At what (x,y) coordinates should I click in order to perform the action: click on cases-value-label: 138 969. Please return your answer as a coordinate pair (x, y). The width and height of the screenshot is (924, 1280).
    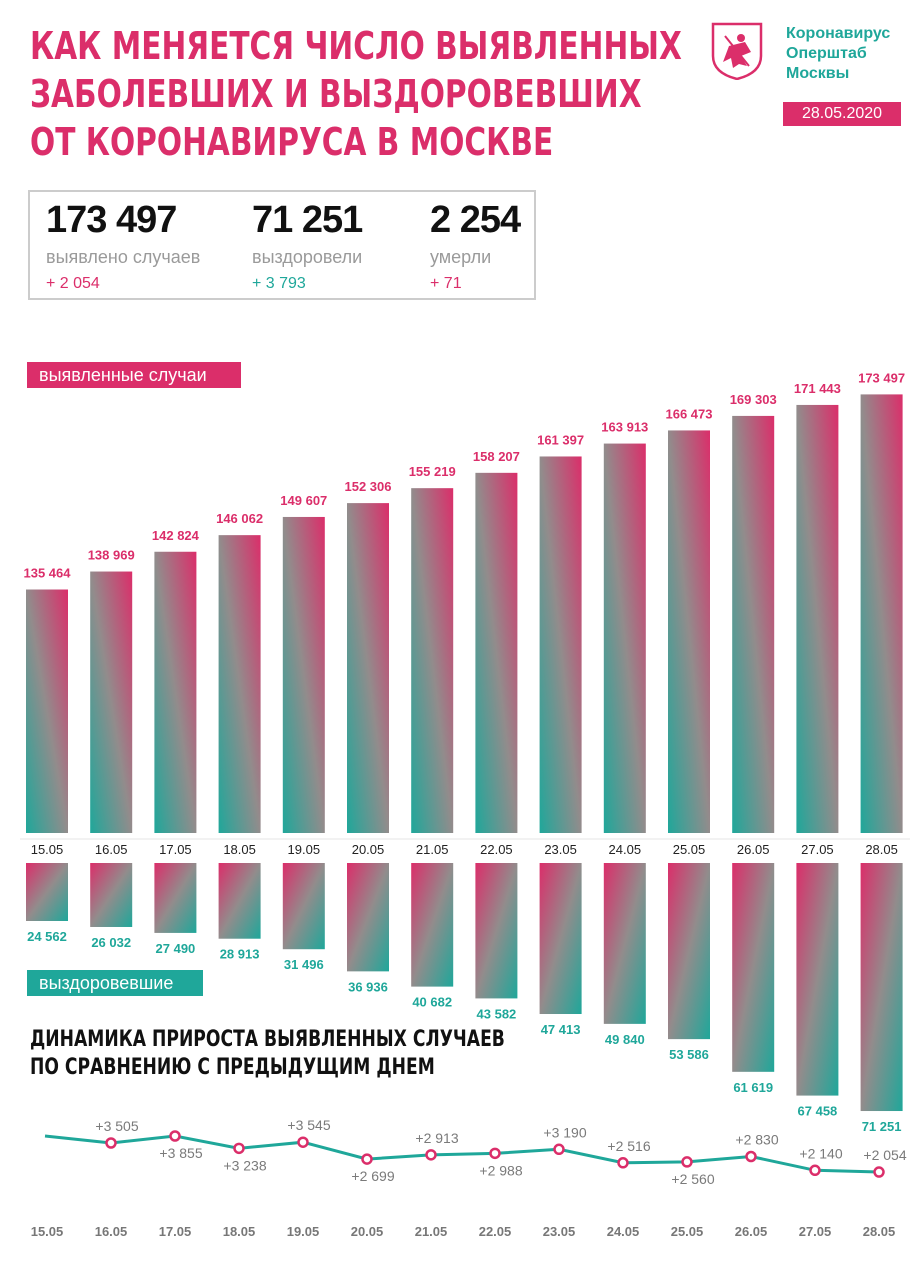
    Looking at the image, I should click on (111, 555).